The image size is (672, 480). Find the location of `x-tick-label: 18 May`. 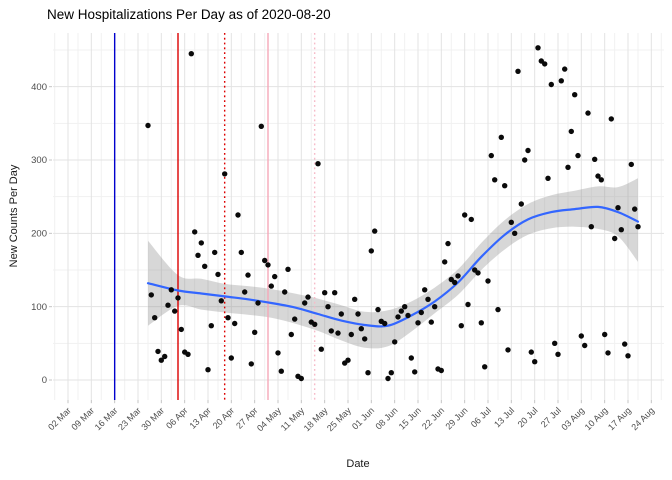

x-tick-label: 18 May is located at coordinates (316, 419).